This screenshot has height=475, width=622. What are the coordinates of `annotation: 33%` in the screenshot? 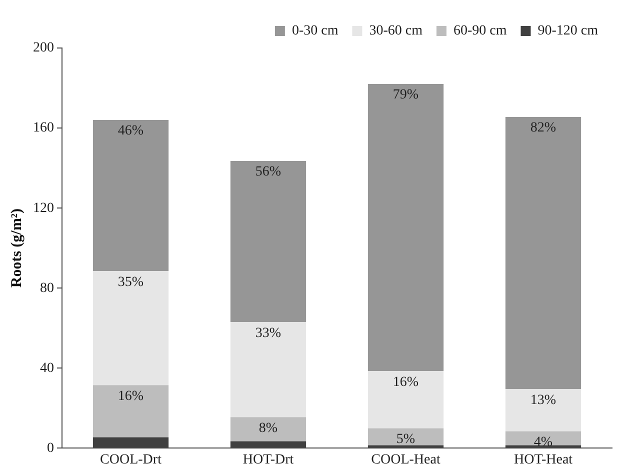 It's located at (268, 333).